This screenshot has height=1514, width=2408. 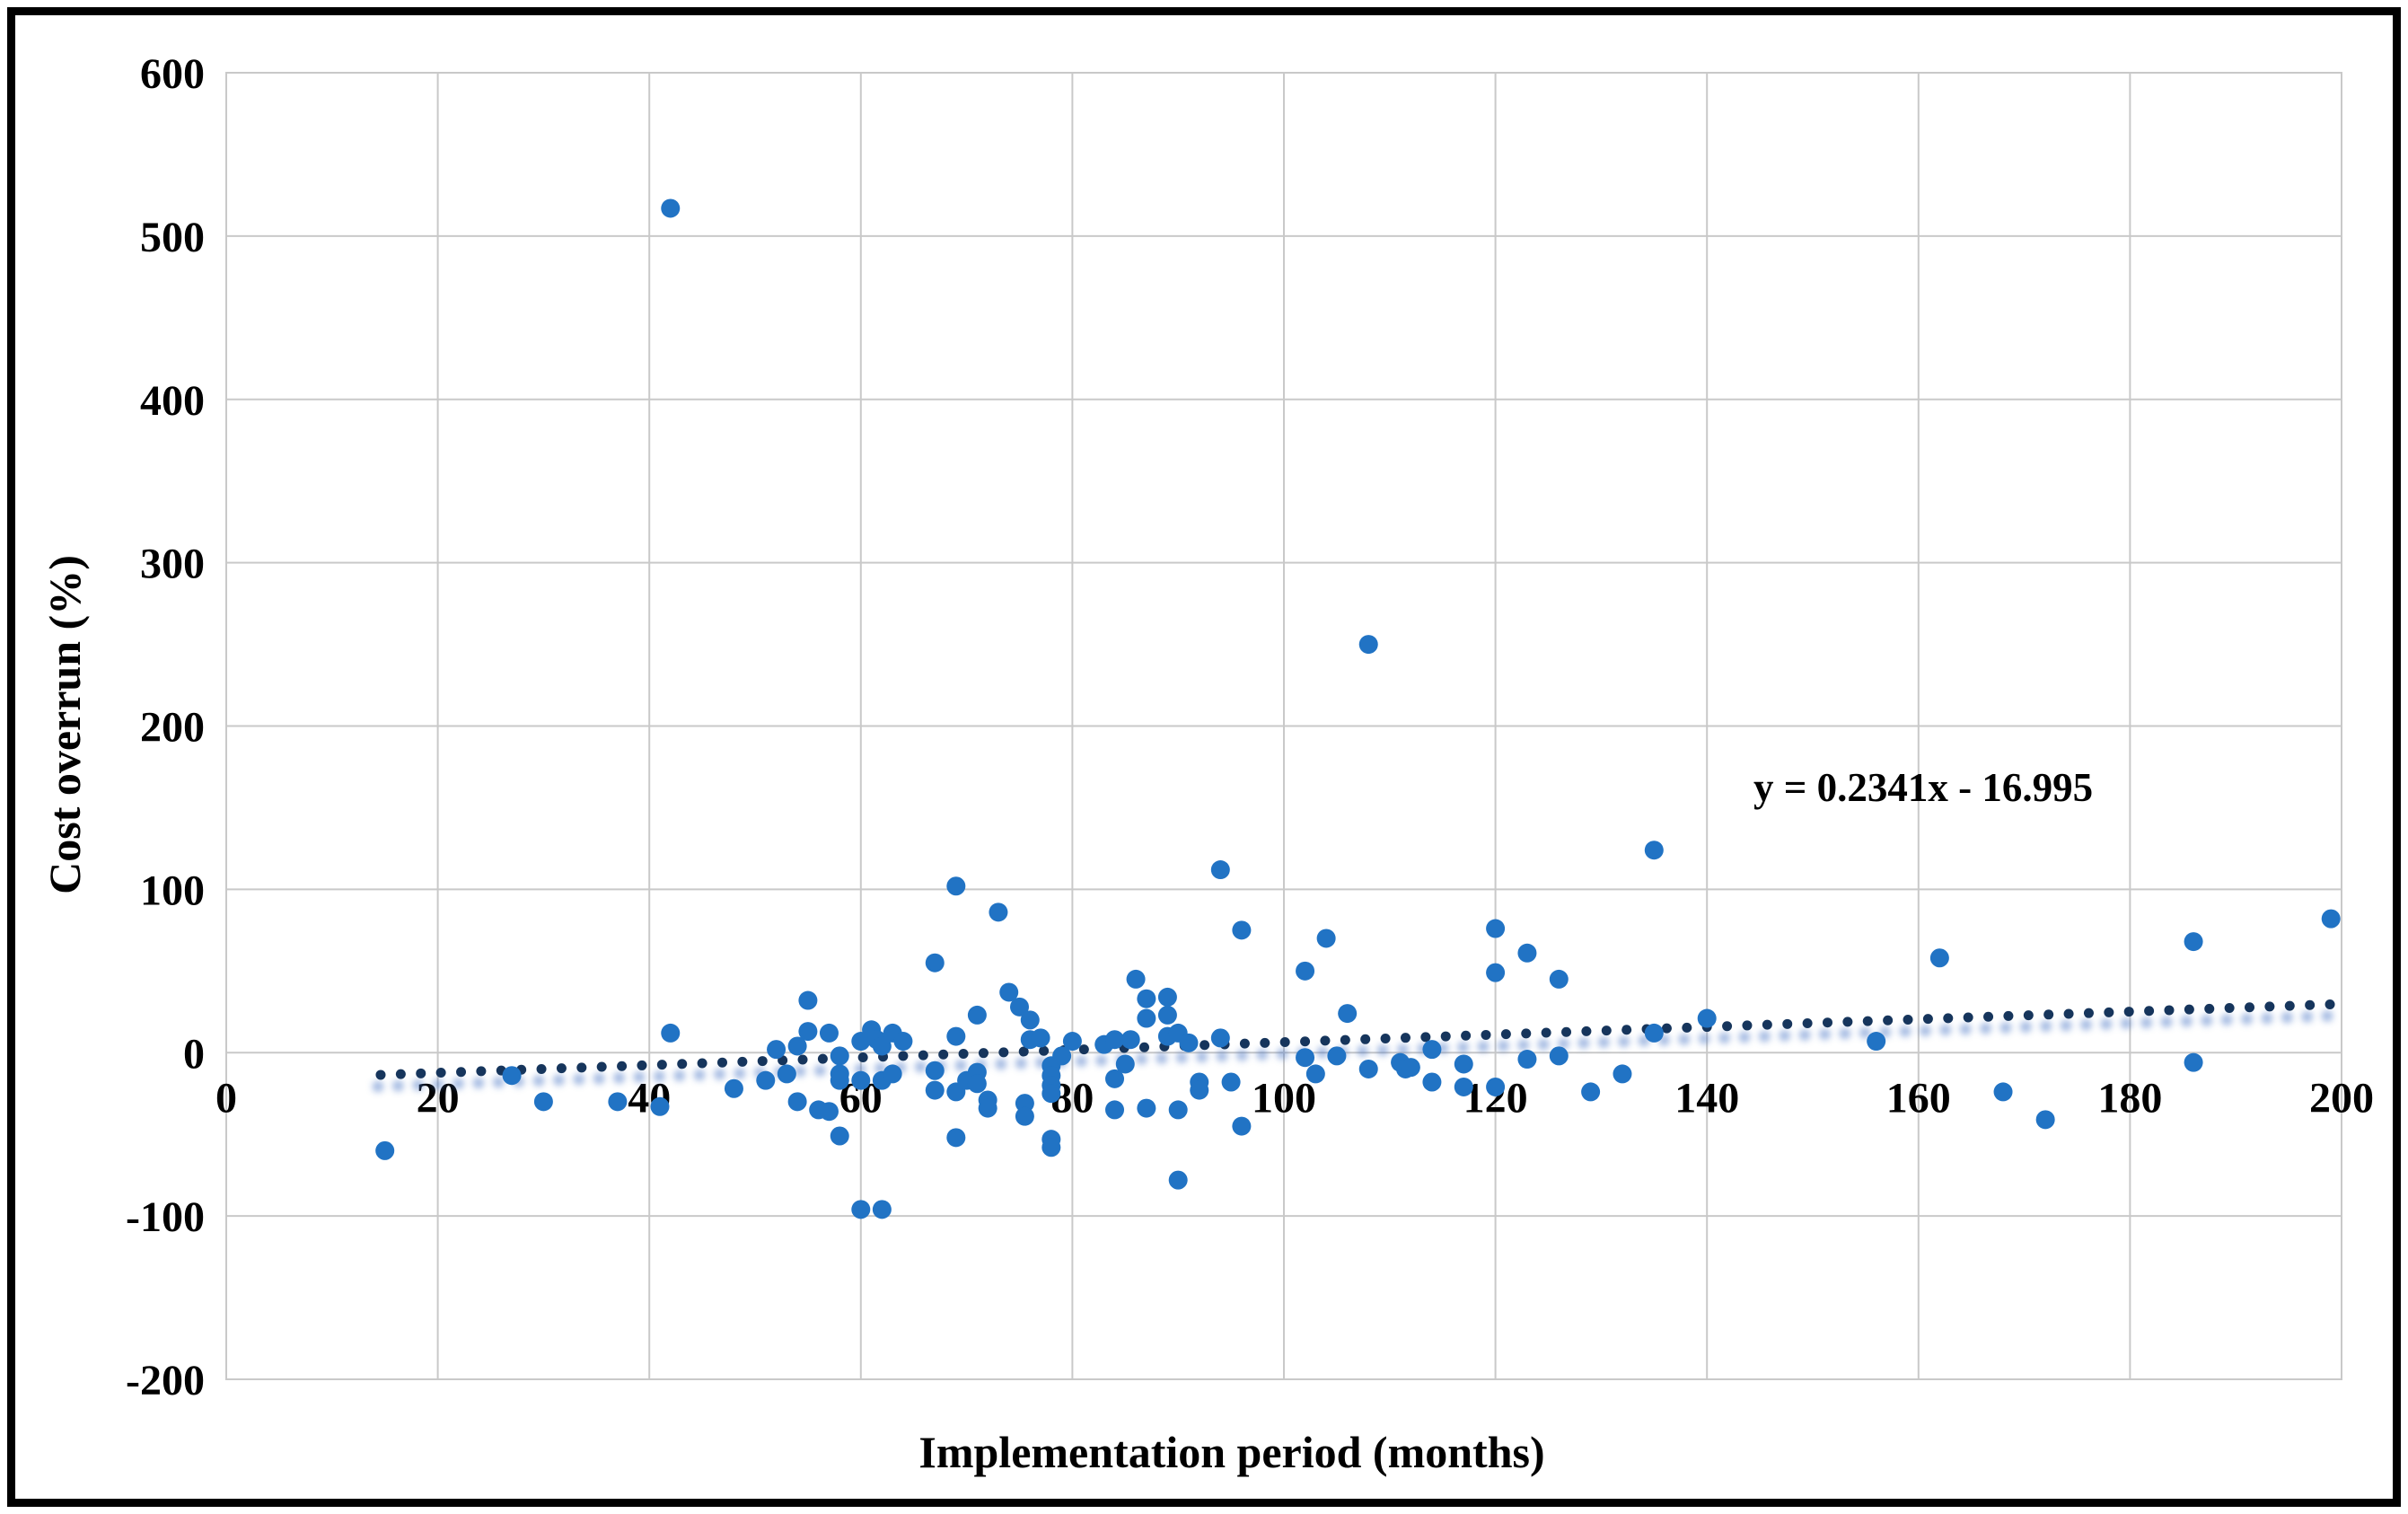 What do you see at coordinates (165, 1217) in the screenshot?
I see `y-axis-tick-label: -100` at bounding box center [165, 1217].